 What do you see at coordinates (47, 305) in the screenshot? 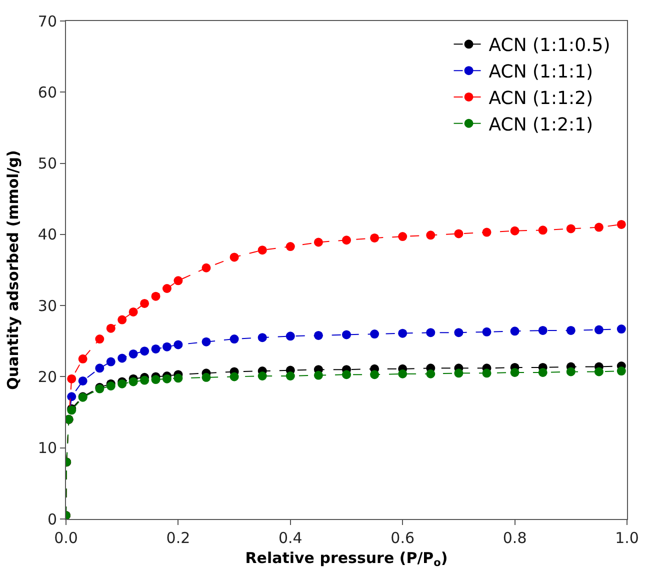
I see `y-tick-label: 30` at bounding box center [47, 305].